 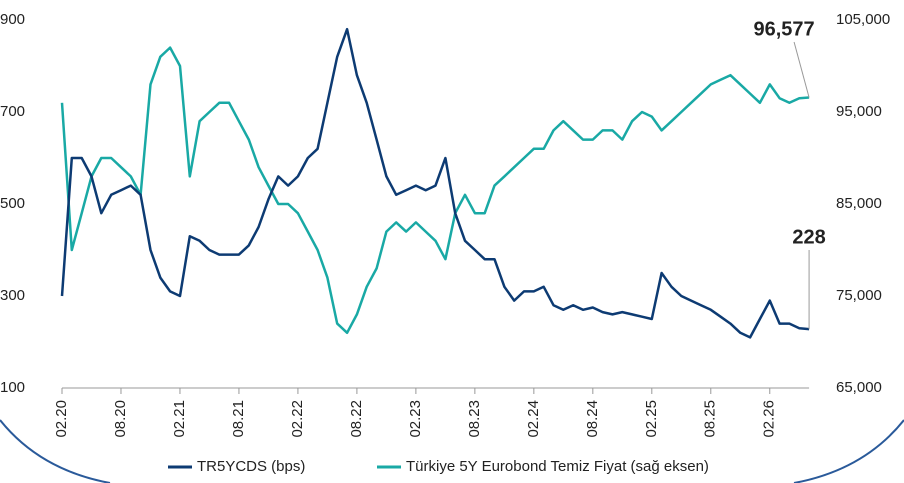 I want to click on x-tick-label: 02.23, so click(x=415, y=419).